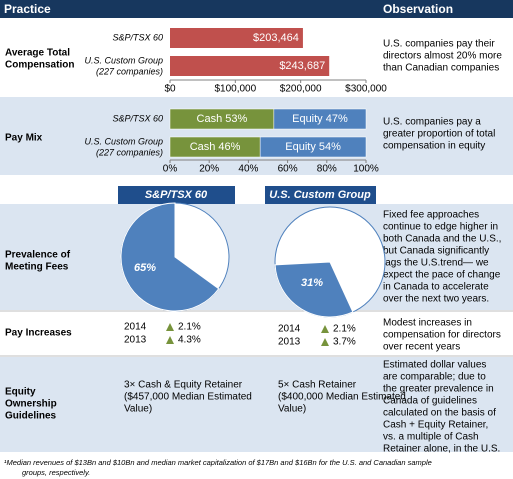 Image resolution: width=513 pixels, height=479 pixels. What do you see at coordinates (38, 255) in the screenshot?
I see `row-label: Prevalence of` at bounding box center [38, 255].